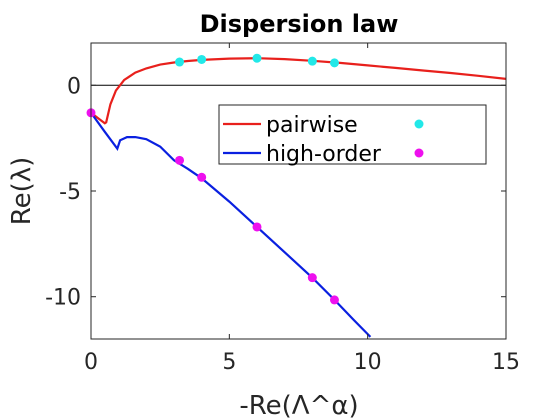  What do you see at coordinates (70, 192) in the screenshot?
I see `y-tick-label: -5` at bounding box center [70, 192].